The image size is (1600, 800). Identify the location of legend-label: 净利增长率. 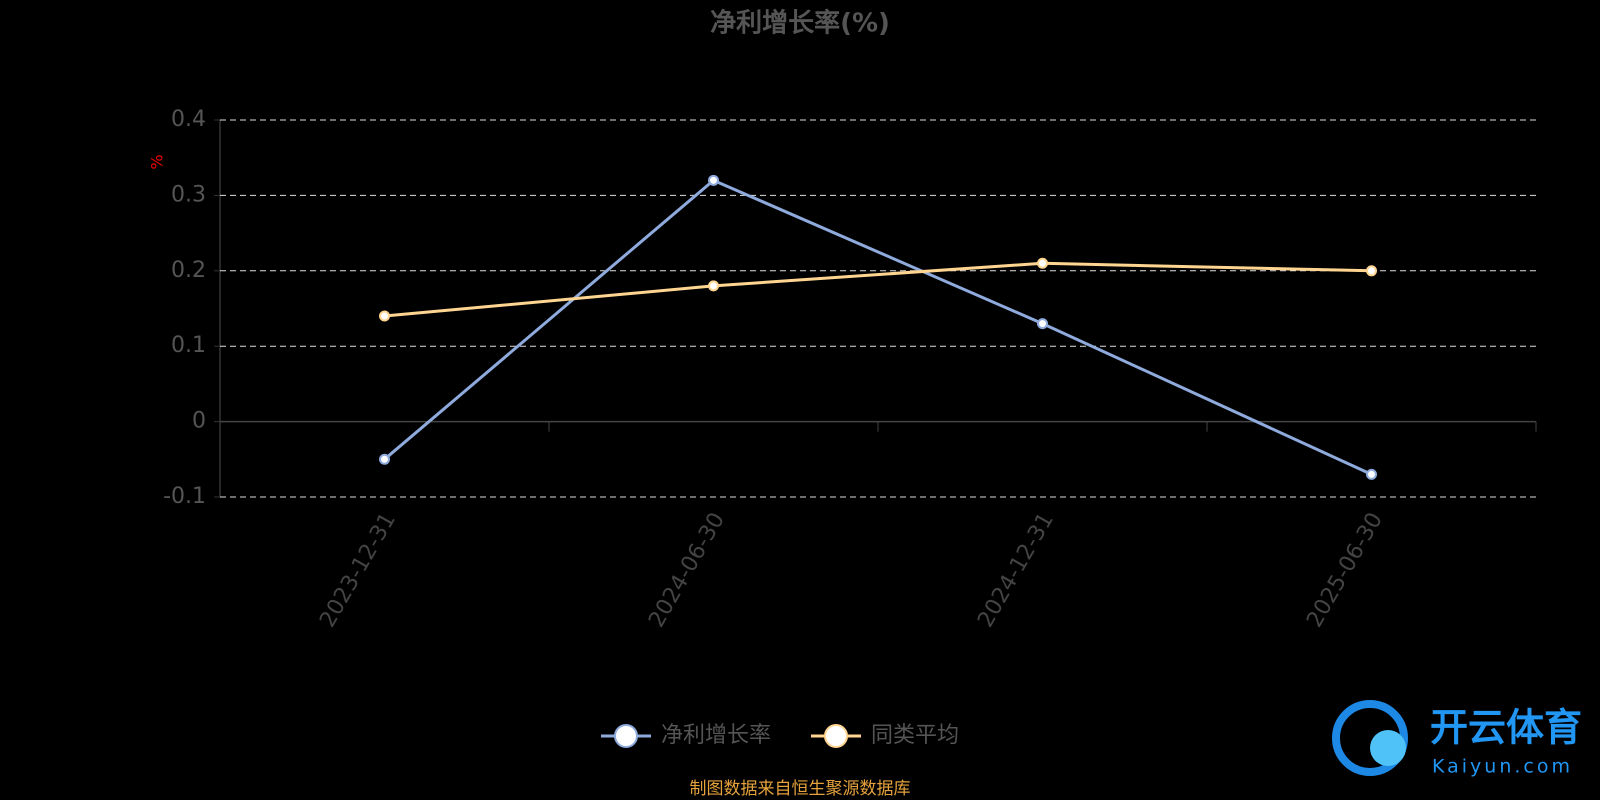
(716, 735).